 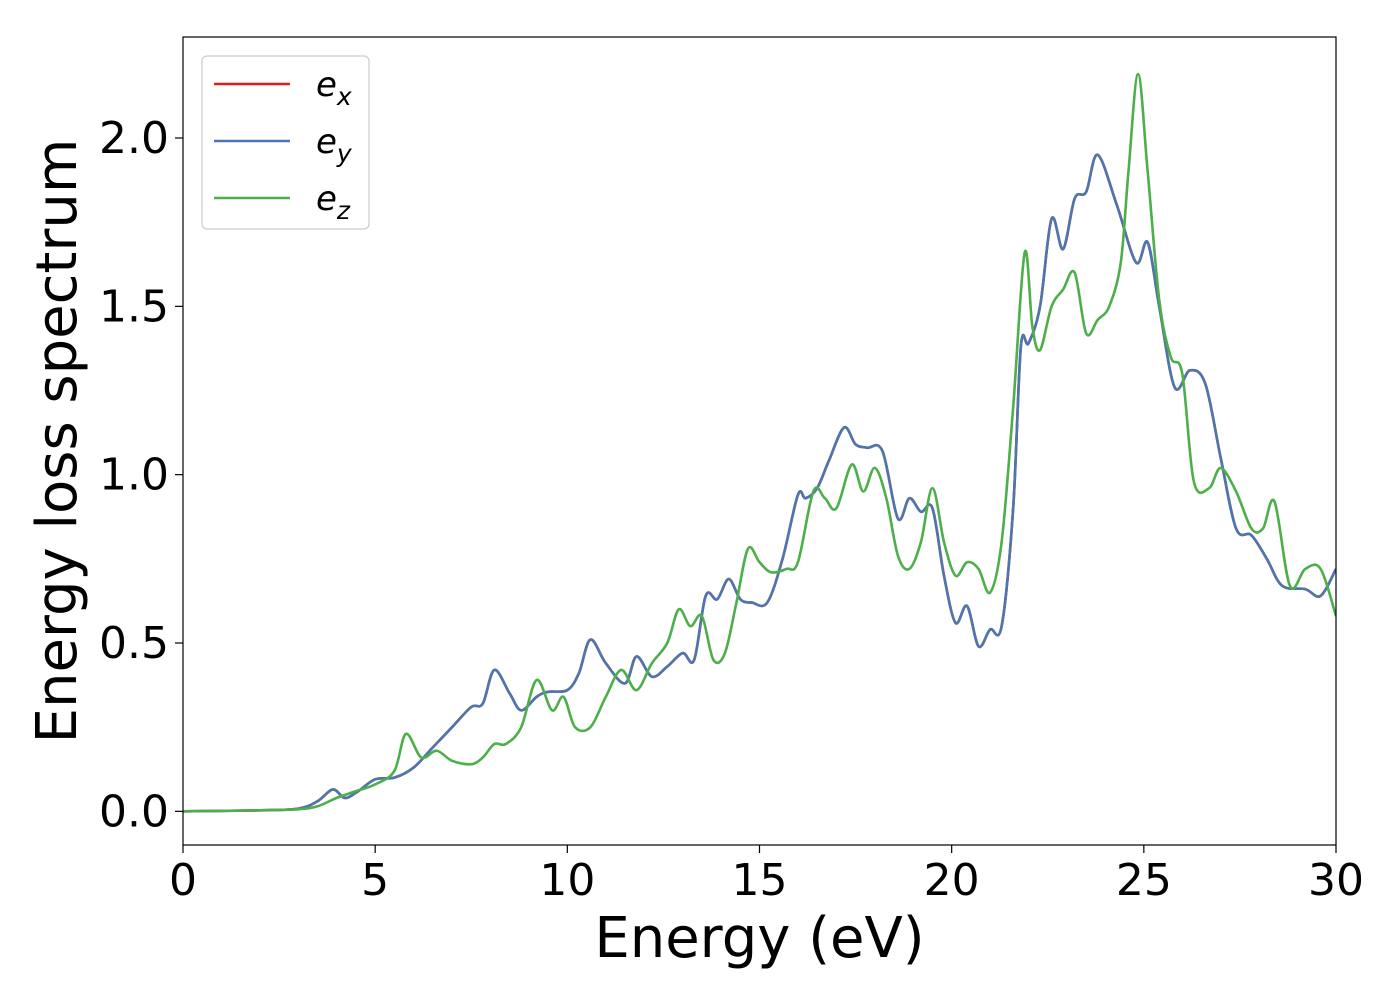 I want to click on x-axis: 0 5 10 15 20 25 30, so click(x=766, y=875).